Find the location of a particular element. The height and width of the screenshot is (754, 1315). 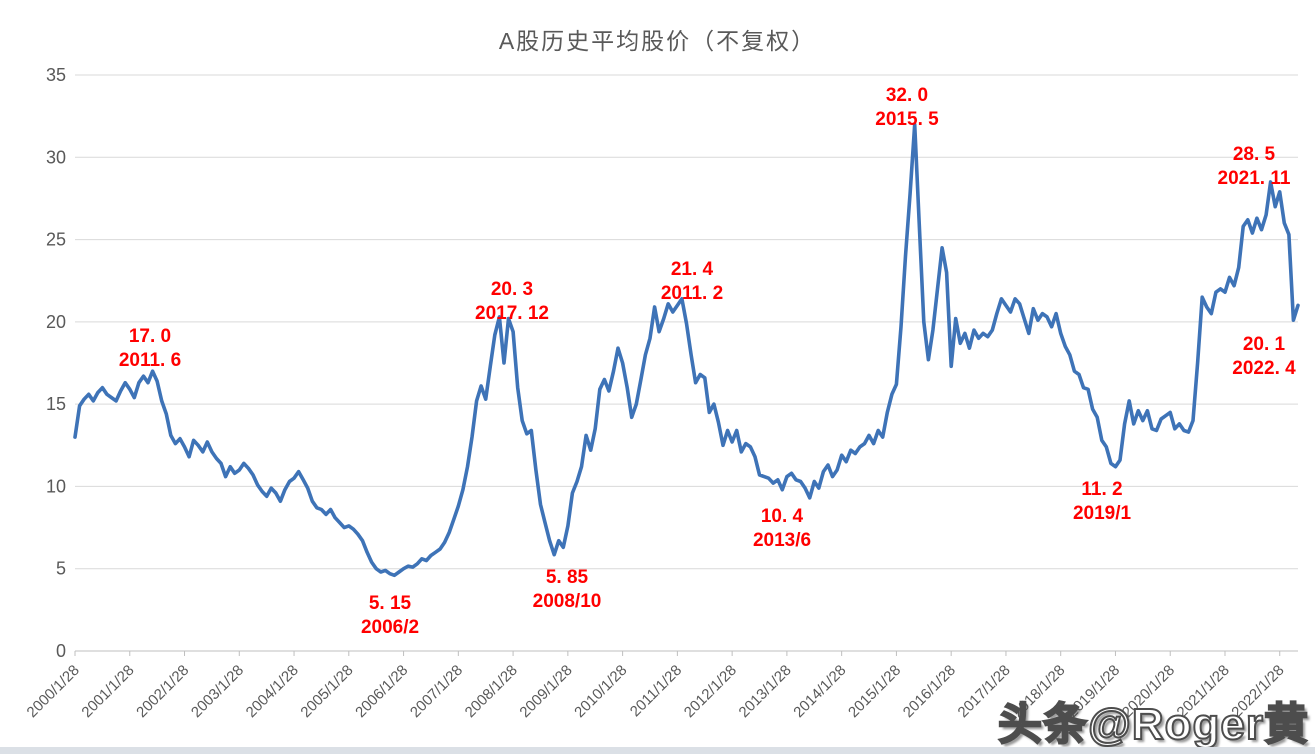

annotation-label: 20. 3 2017. 12 is located at coordinates (512, 301).